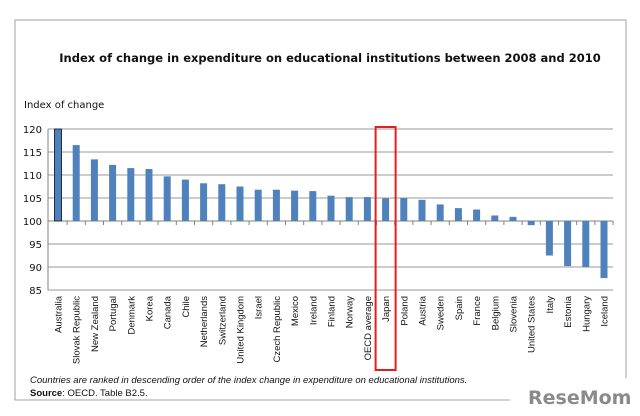 The height and width of the screenshot is (416, 640). I want to click on category-label: Mexico, so click(295, 311).